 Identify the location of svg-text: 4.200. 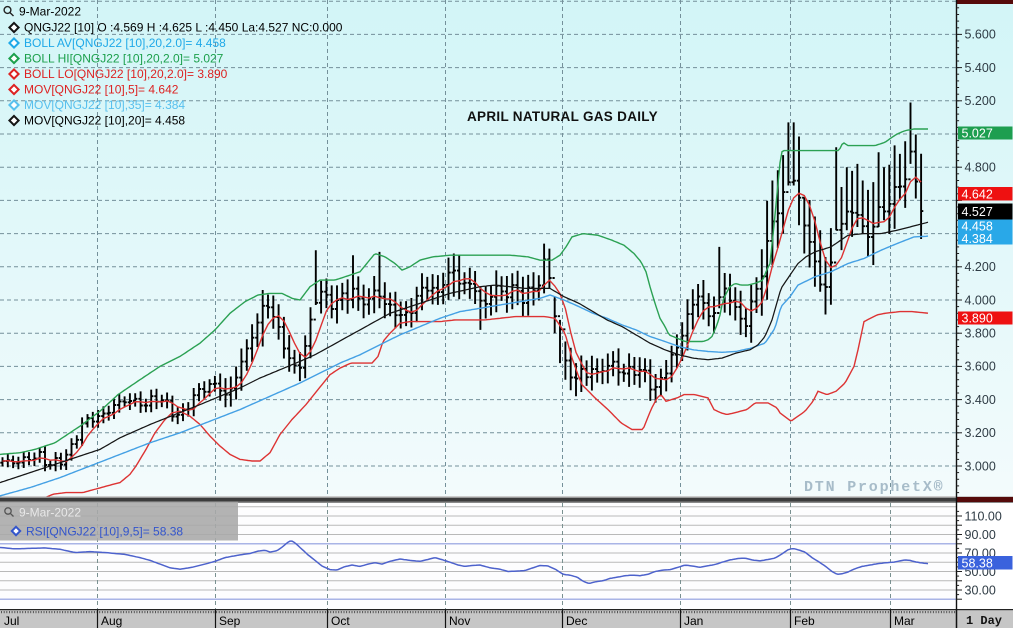
(980, 267).